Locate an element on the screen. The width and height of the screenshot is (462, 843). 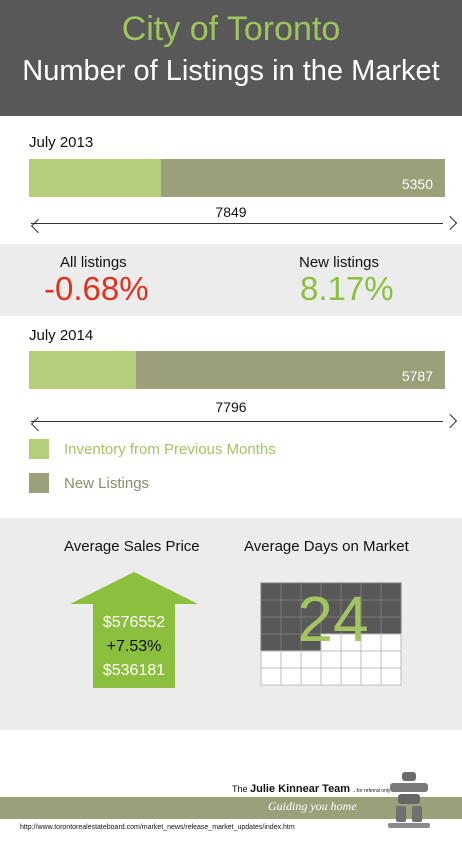
inventory-bar-segment-2013 is located at coordinates (95, 178).